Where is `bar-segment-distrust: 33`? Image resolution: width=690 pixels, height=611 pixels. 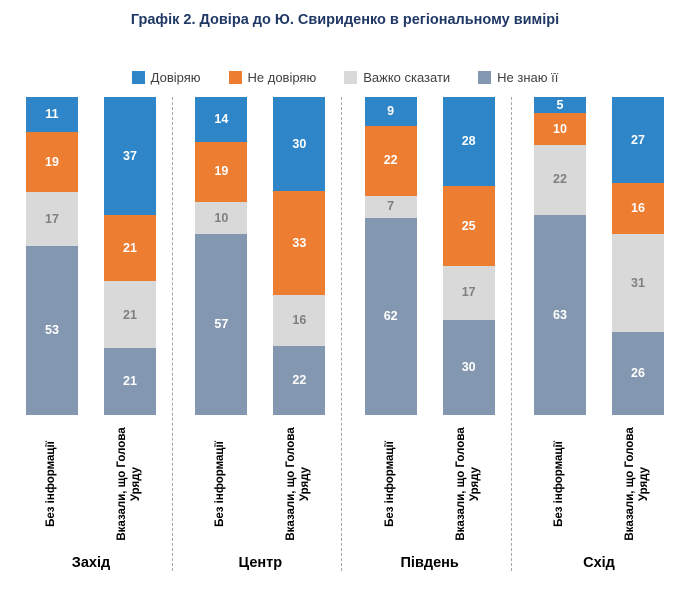 bar-segment-distrust: 33 is located at coordinates (299, 243).